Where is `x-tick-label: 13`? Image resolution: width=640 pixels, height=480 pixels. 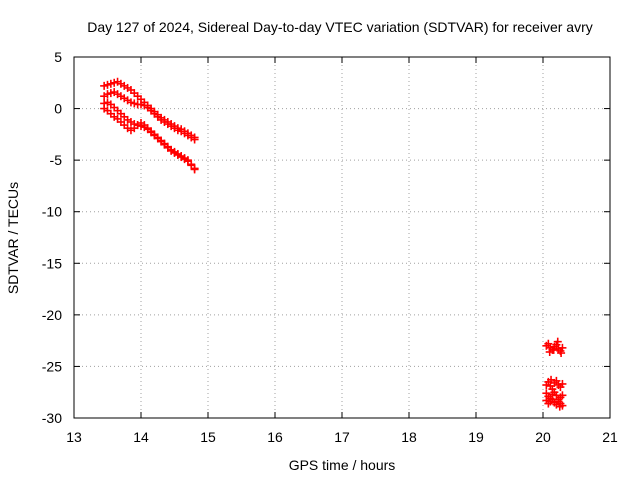
x-tick-label: 13 is located at coordinates (74, 437).